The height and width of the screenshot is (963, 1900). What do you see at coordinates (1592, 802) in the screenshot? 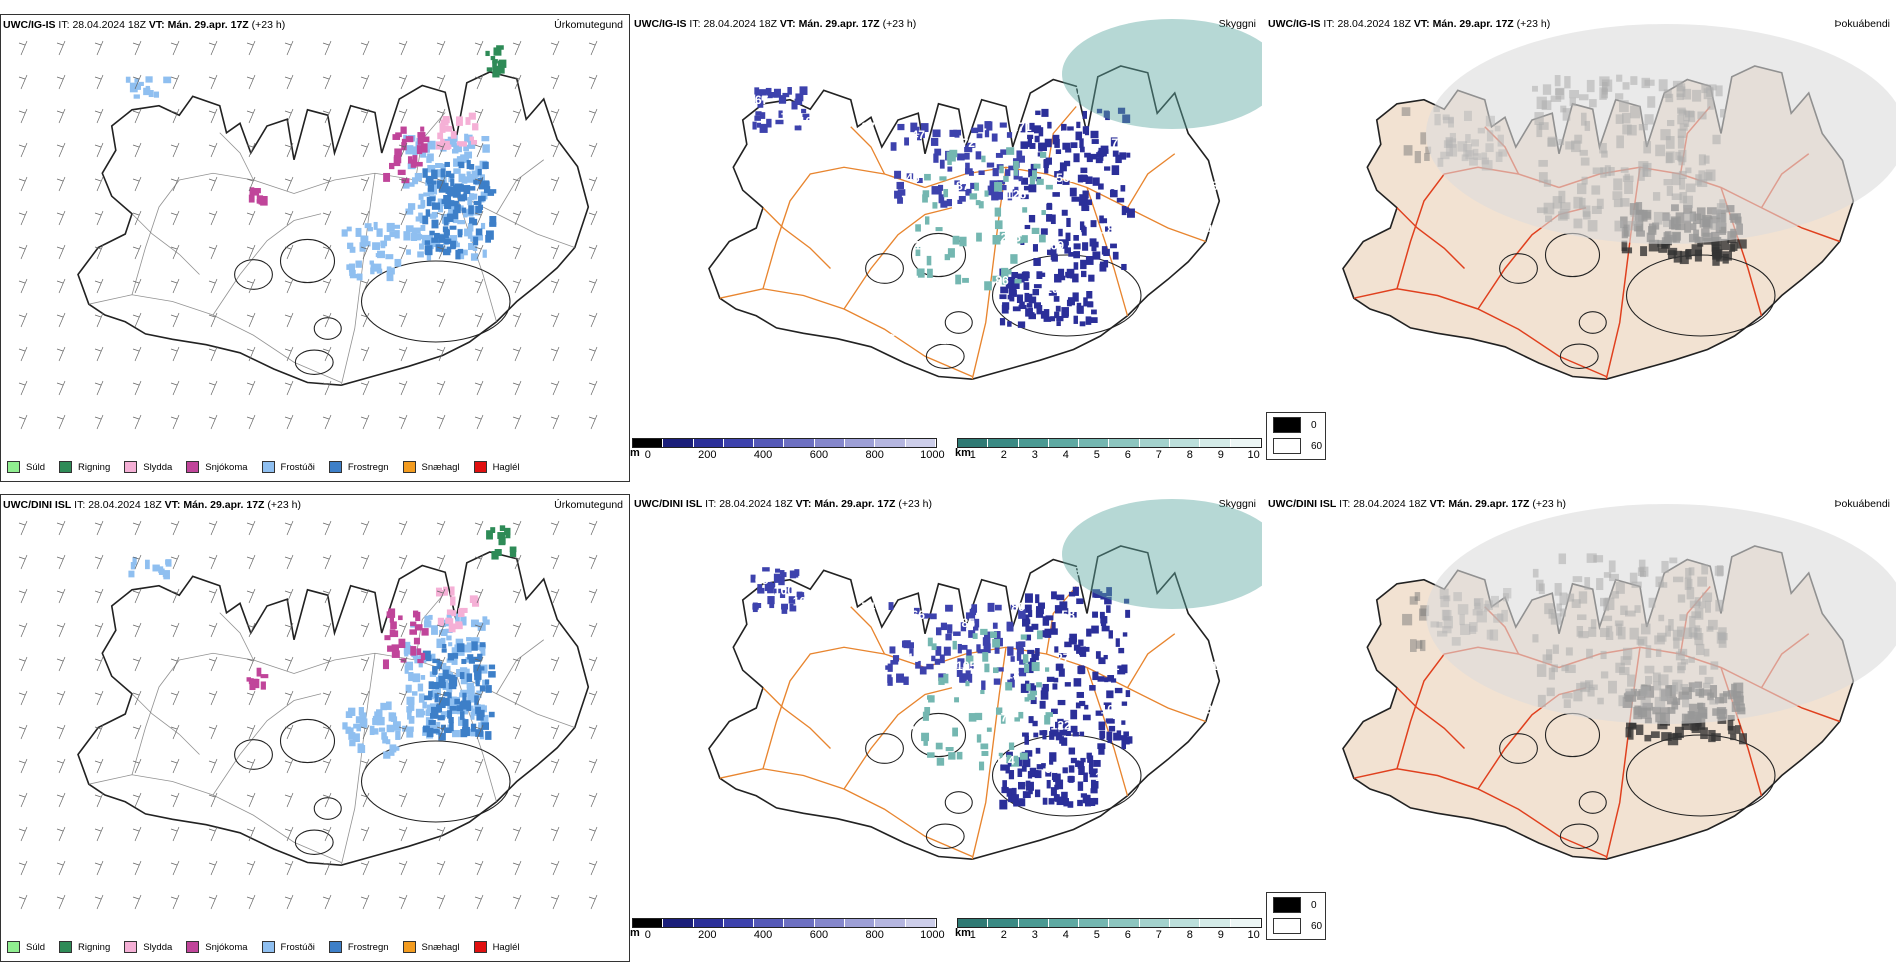
I see `glacier-outline` at bounding box center [1592, 802].